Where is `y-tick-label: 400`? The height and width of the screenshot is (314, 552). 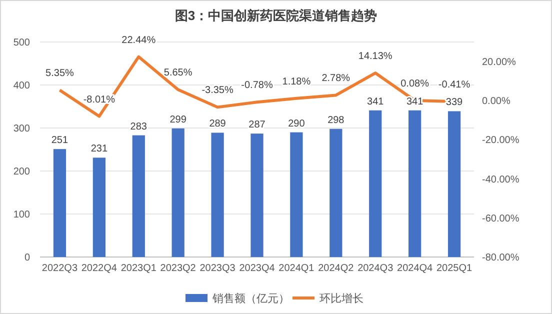
y-tick-label: 400 is located at coordinates (21, 86).